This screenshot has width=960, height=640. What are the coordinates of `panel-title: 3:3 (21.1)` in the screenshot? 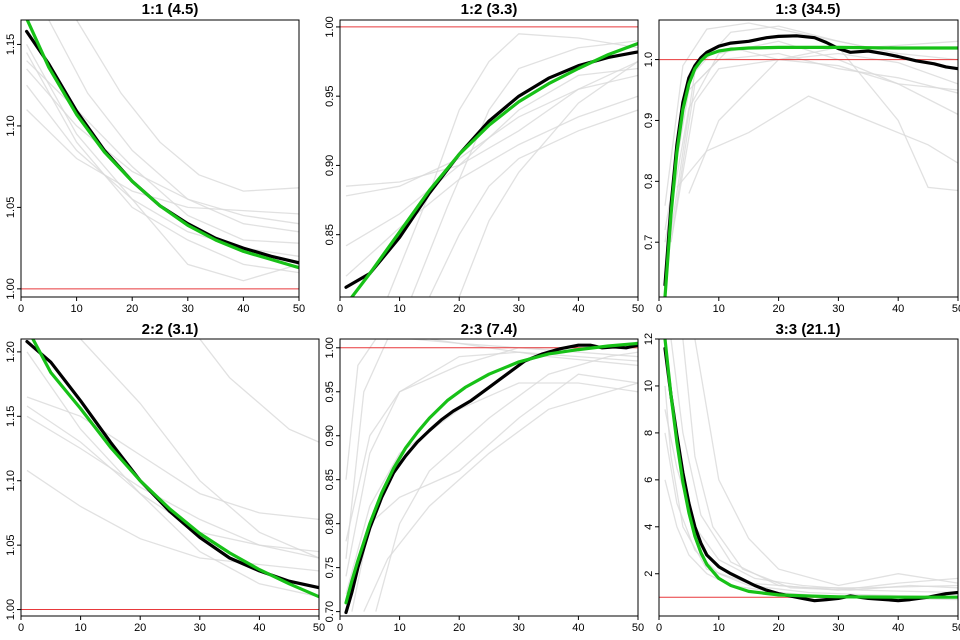 It's located at (807, 329).